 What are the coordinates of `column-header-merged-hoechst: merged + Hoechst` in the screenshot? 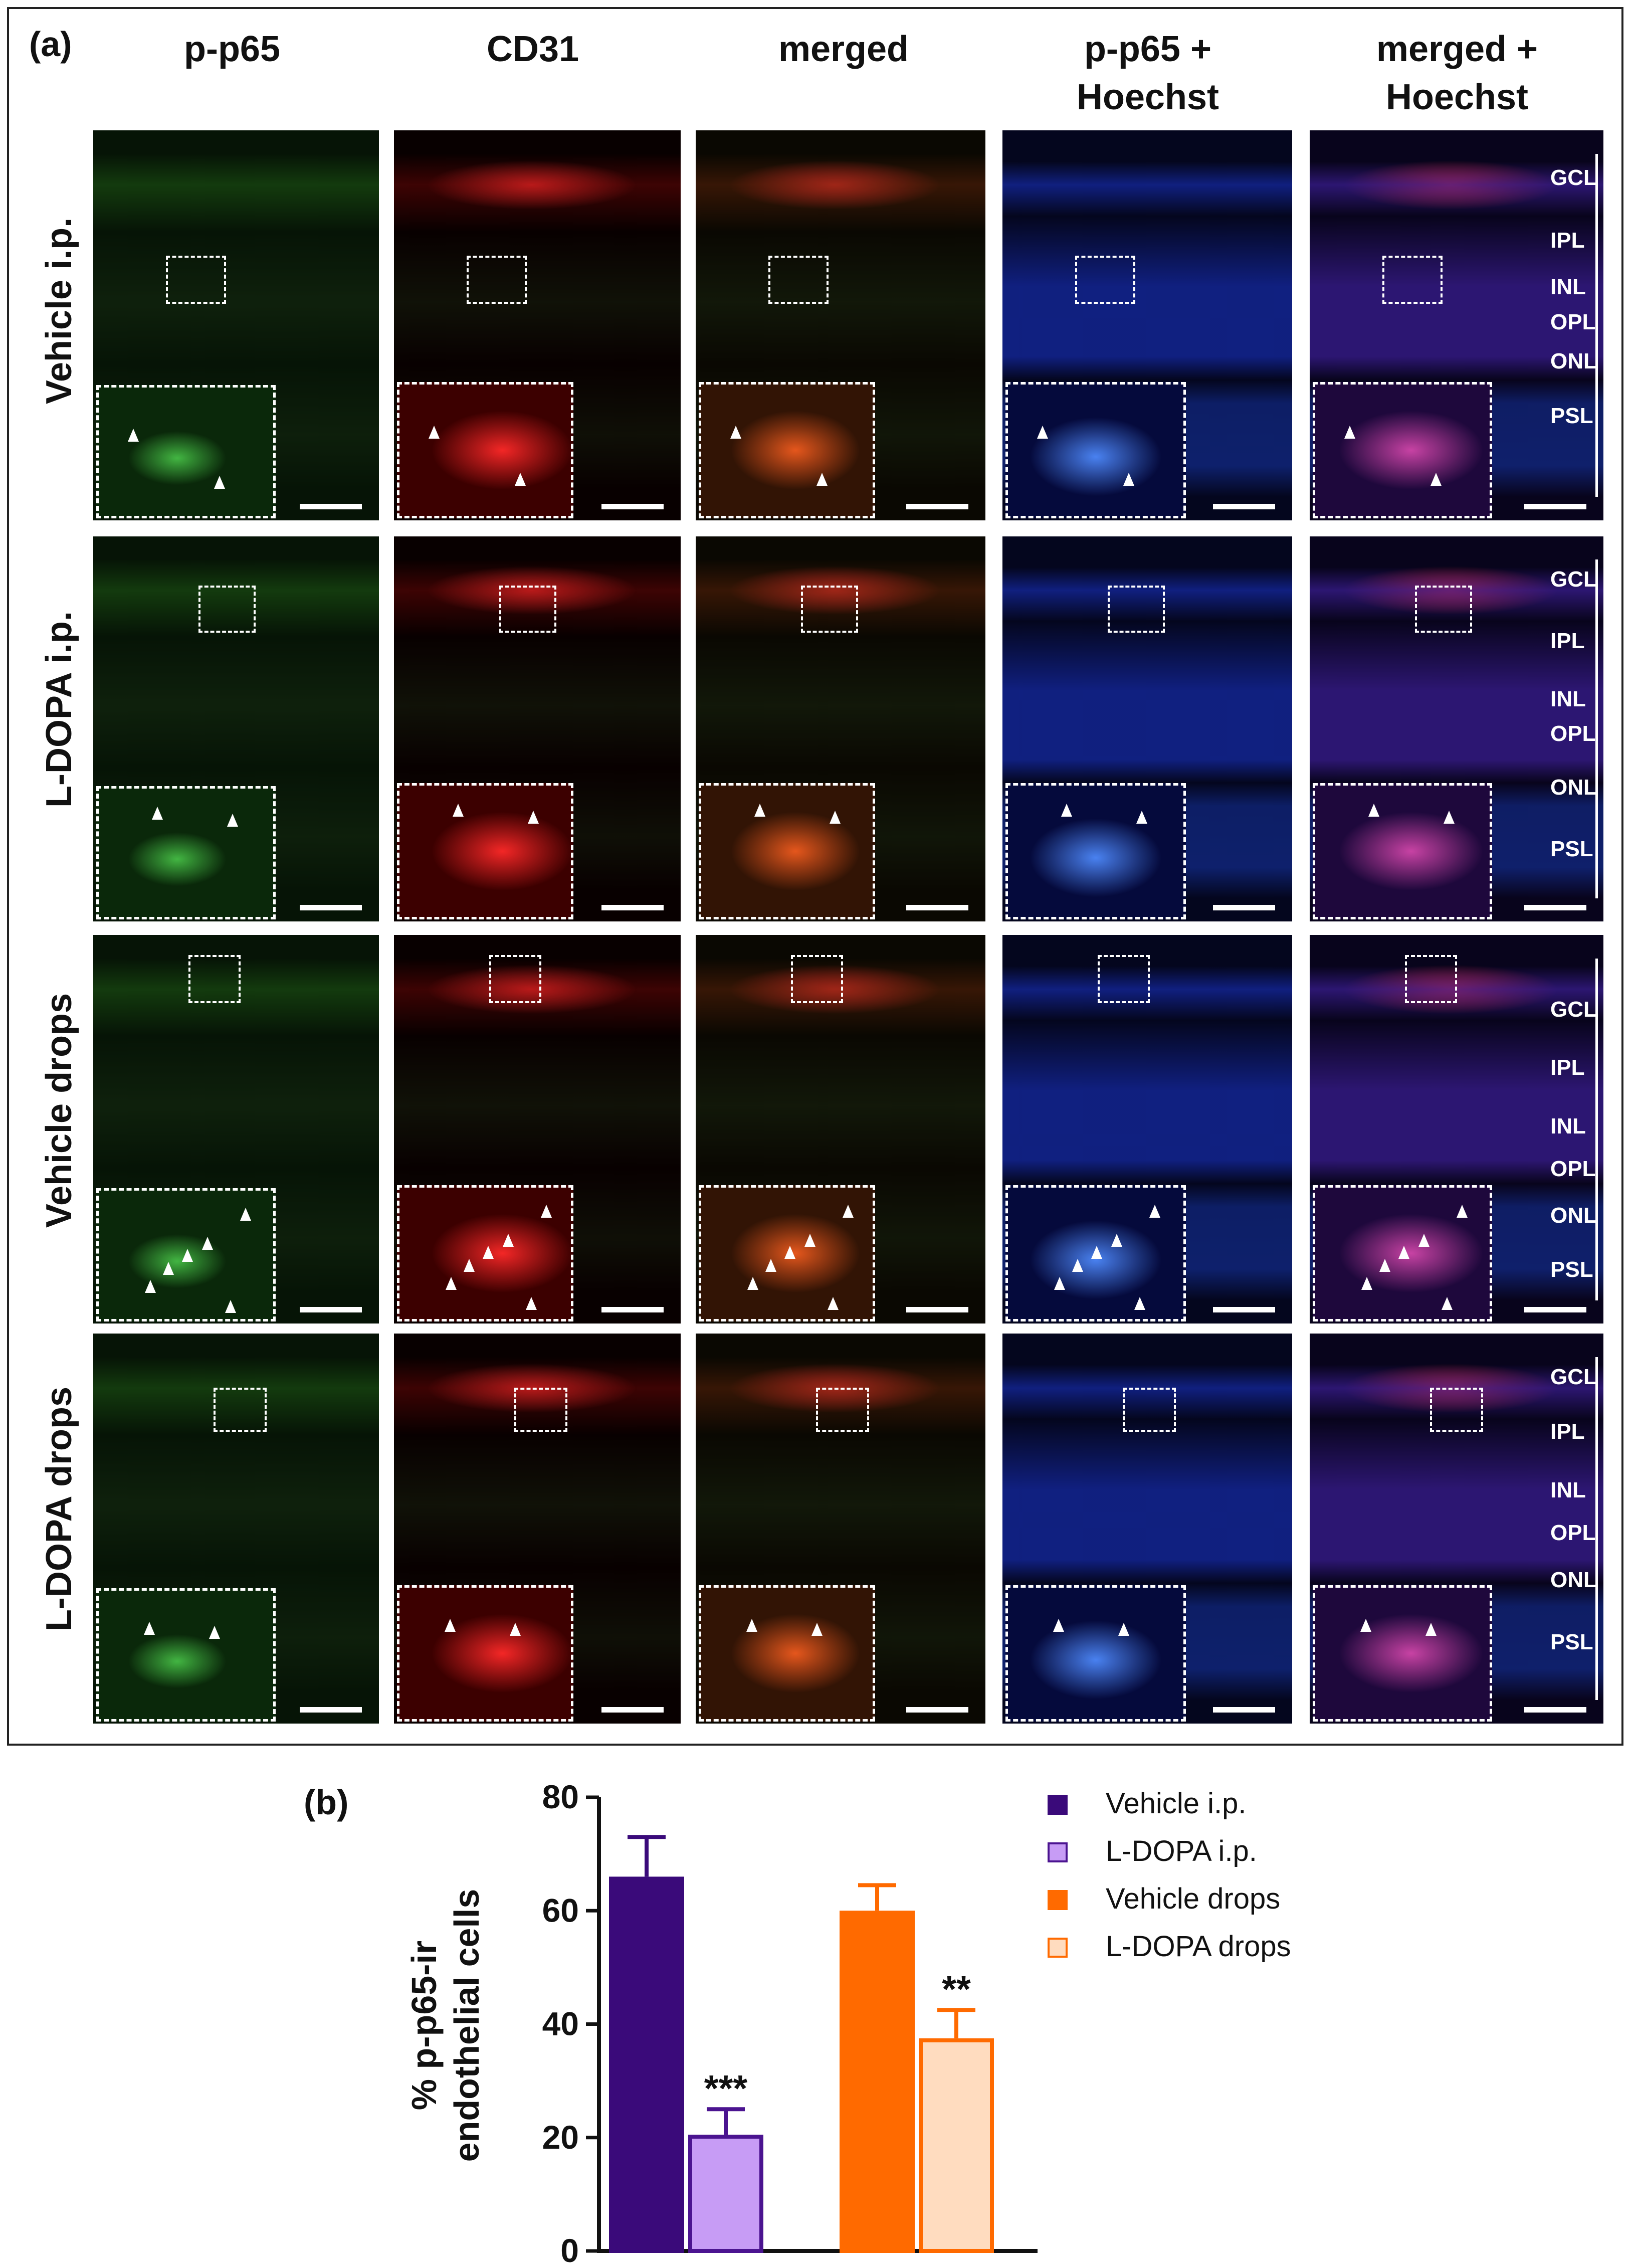 It's located at (1457, 73).